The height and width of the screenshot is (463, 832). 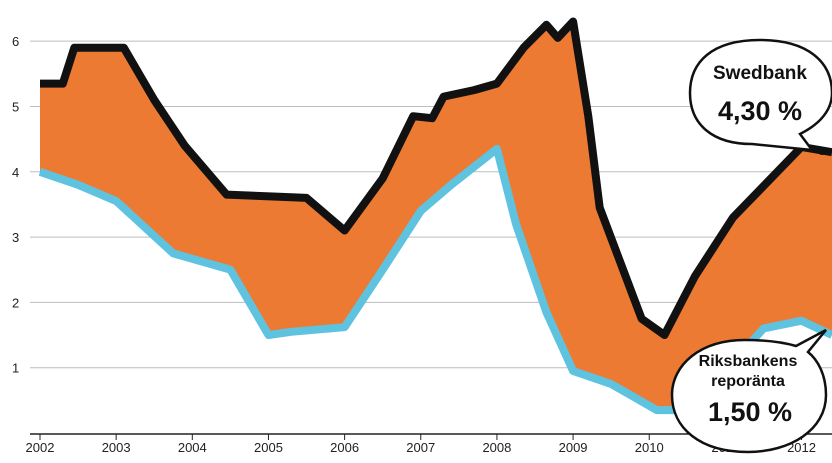 What do you see at coordinates (748, 361) in the screenshot?
I see `riksbank-callout-label-1: Riksbankens` at bounding box center [748, 361].